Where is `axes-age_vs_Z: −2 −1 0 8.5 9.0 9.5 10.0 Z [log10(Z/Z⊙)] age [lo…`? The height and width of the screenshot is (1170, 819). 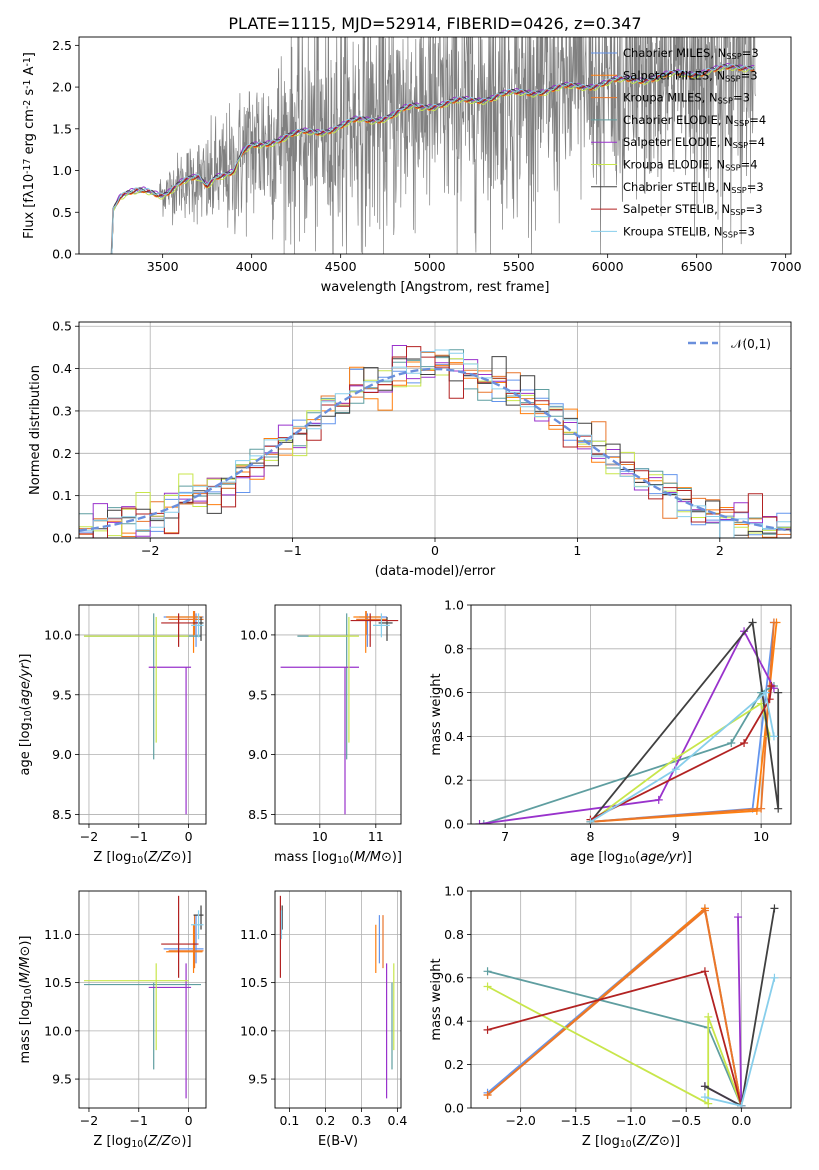 axes-age_vs_Z: −2 −1 0 8.5 9.0 9.5 10.0 Z [log10(Z/Z⊙)] age [lo… is located at coordinates (112, 735).